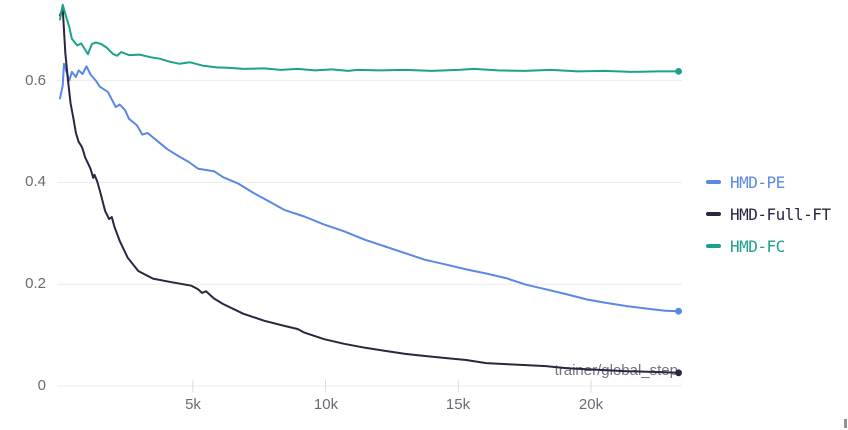 The width and height of the screenshot is (848, 430). Describe the element at coordinates (35, 181) in the screenshot. I see `y-tick-label: 0.4` at that location.